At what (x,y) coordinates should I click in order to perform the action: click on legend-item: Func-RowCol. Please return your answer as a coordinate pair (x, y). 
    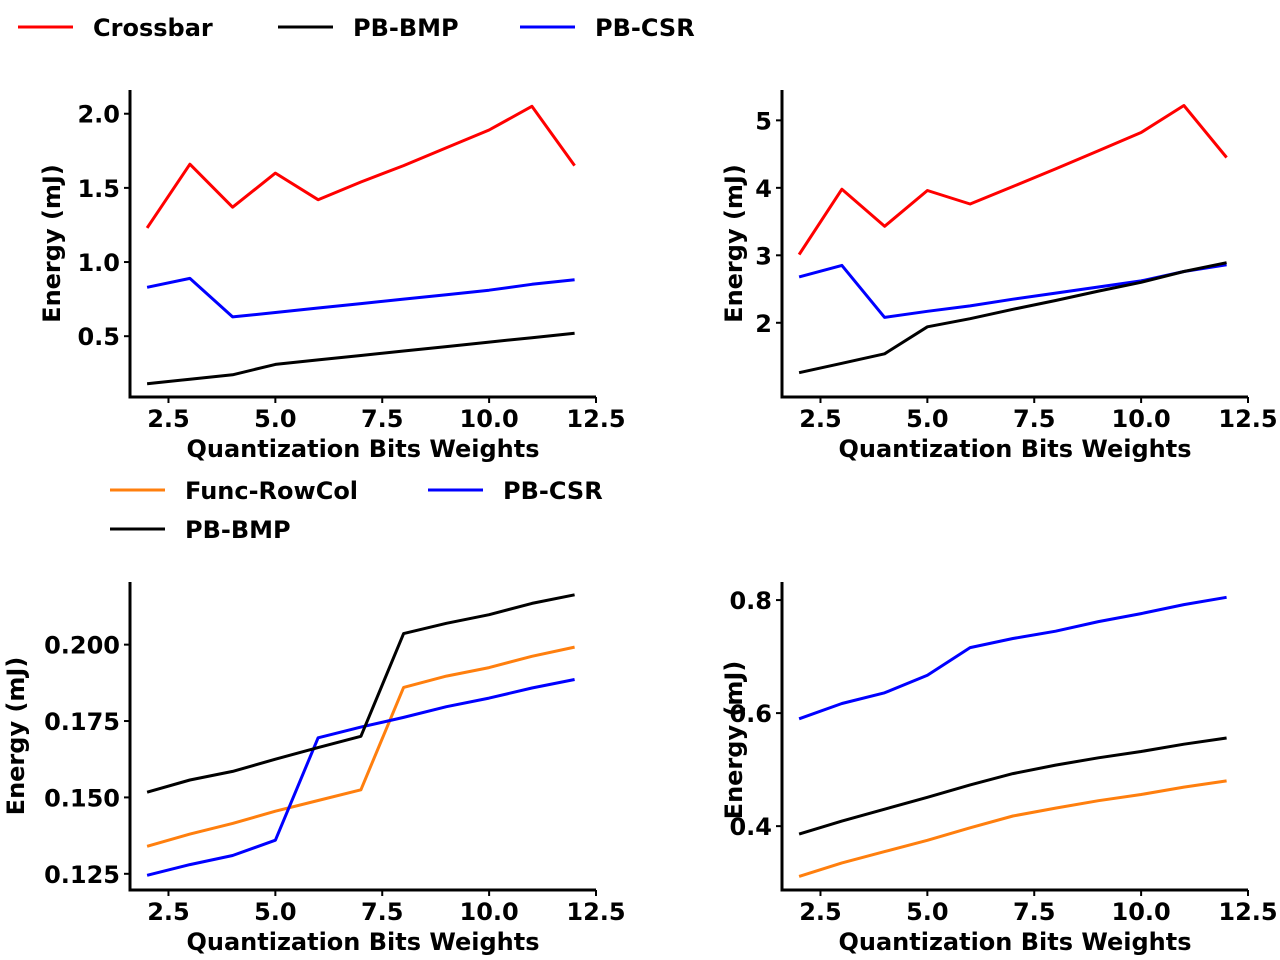
    Looking at the image, I should click on (234, 491).